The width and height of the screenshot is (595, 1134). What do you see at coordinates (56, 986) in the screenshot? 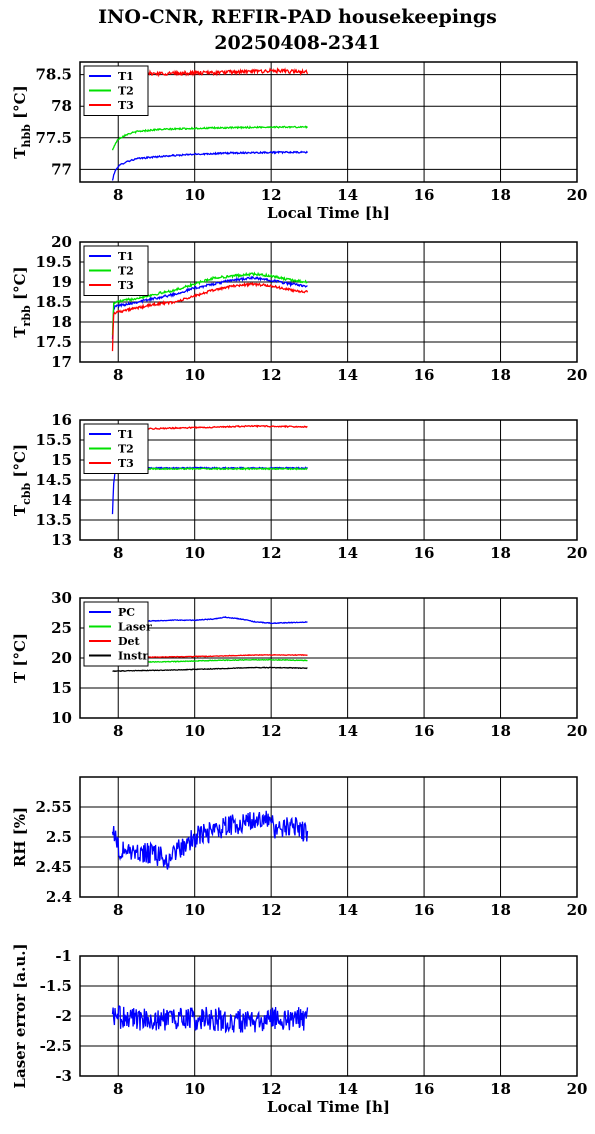
I see `y-tick-label: -1.5` at bounding box center [56, 986].